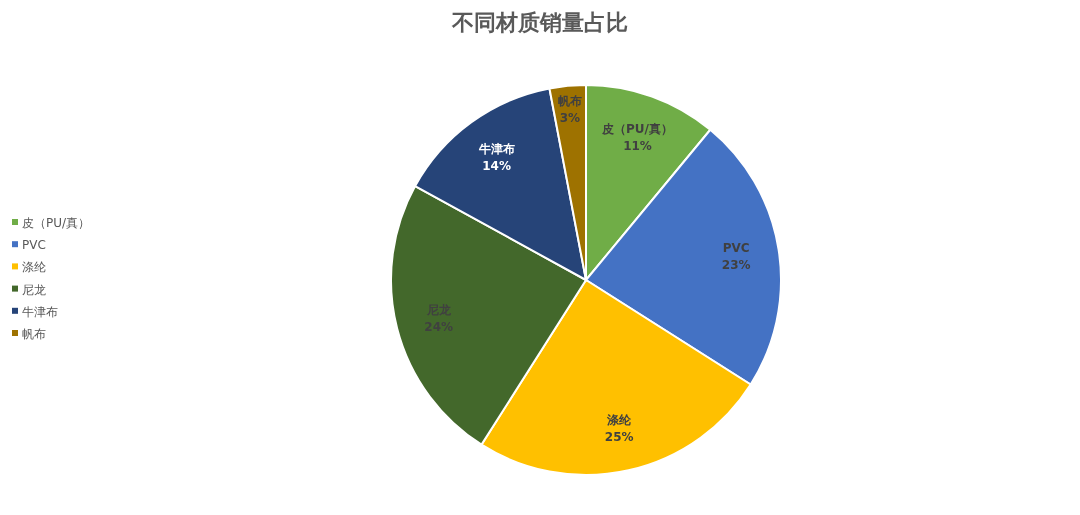 This screenshot has width=1080, height=515. I want to click on slice-label: 皮（PU/真）, so click(637, 128).